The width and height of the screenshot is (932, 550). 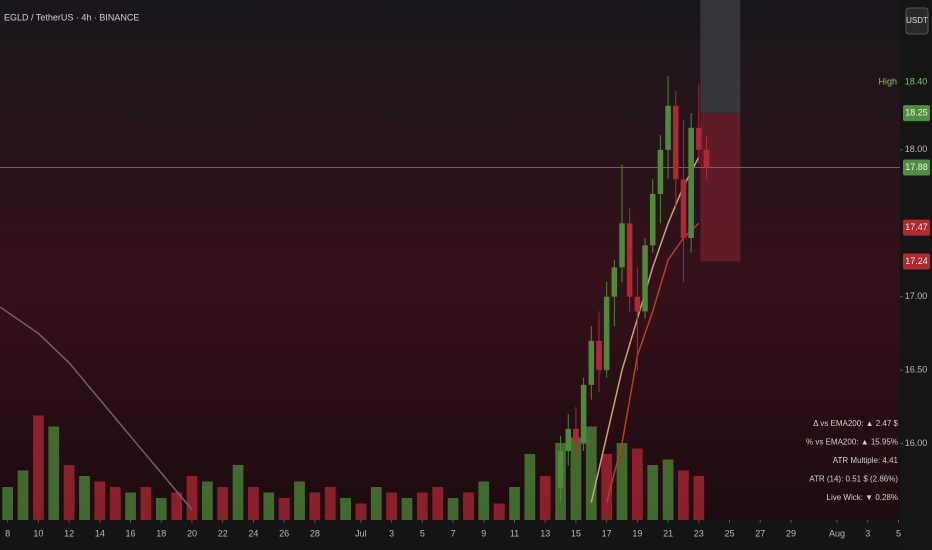 I want to click on x-tick-label: 7, so click(x=453, y=533).